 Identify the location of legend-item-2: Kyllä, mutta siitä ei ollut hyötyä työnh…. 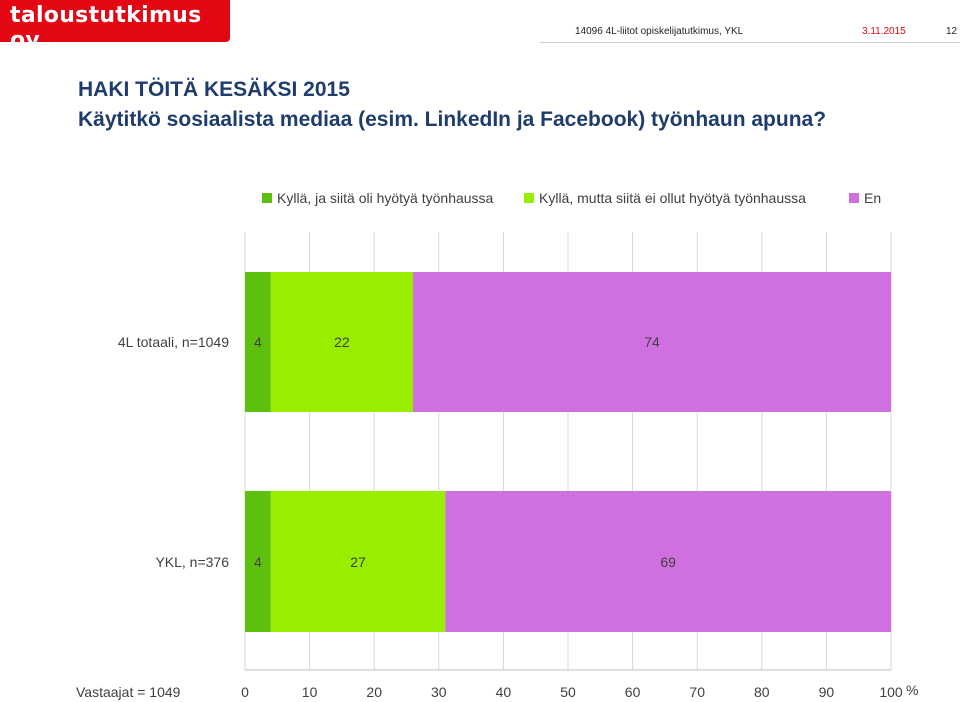
(665, 198).